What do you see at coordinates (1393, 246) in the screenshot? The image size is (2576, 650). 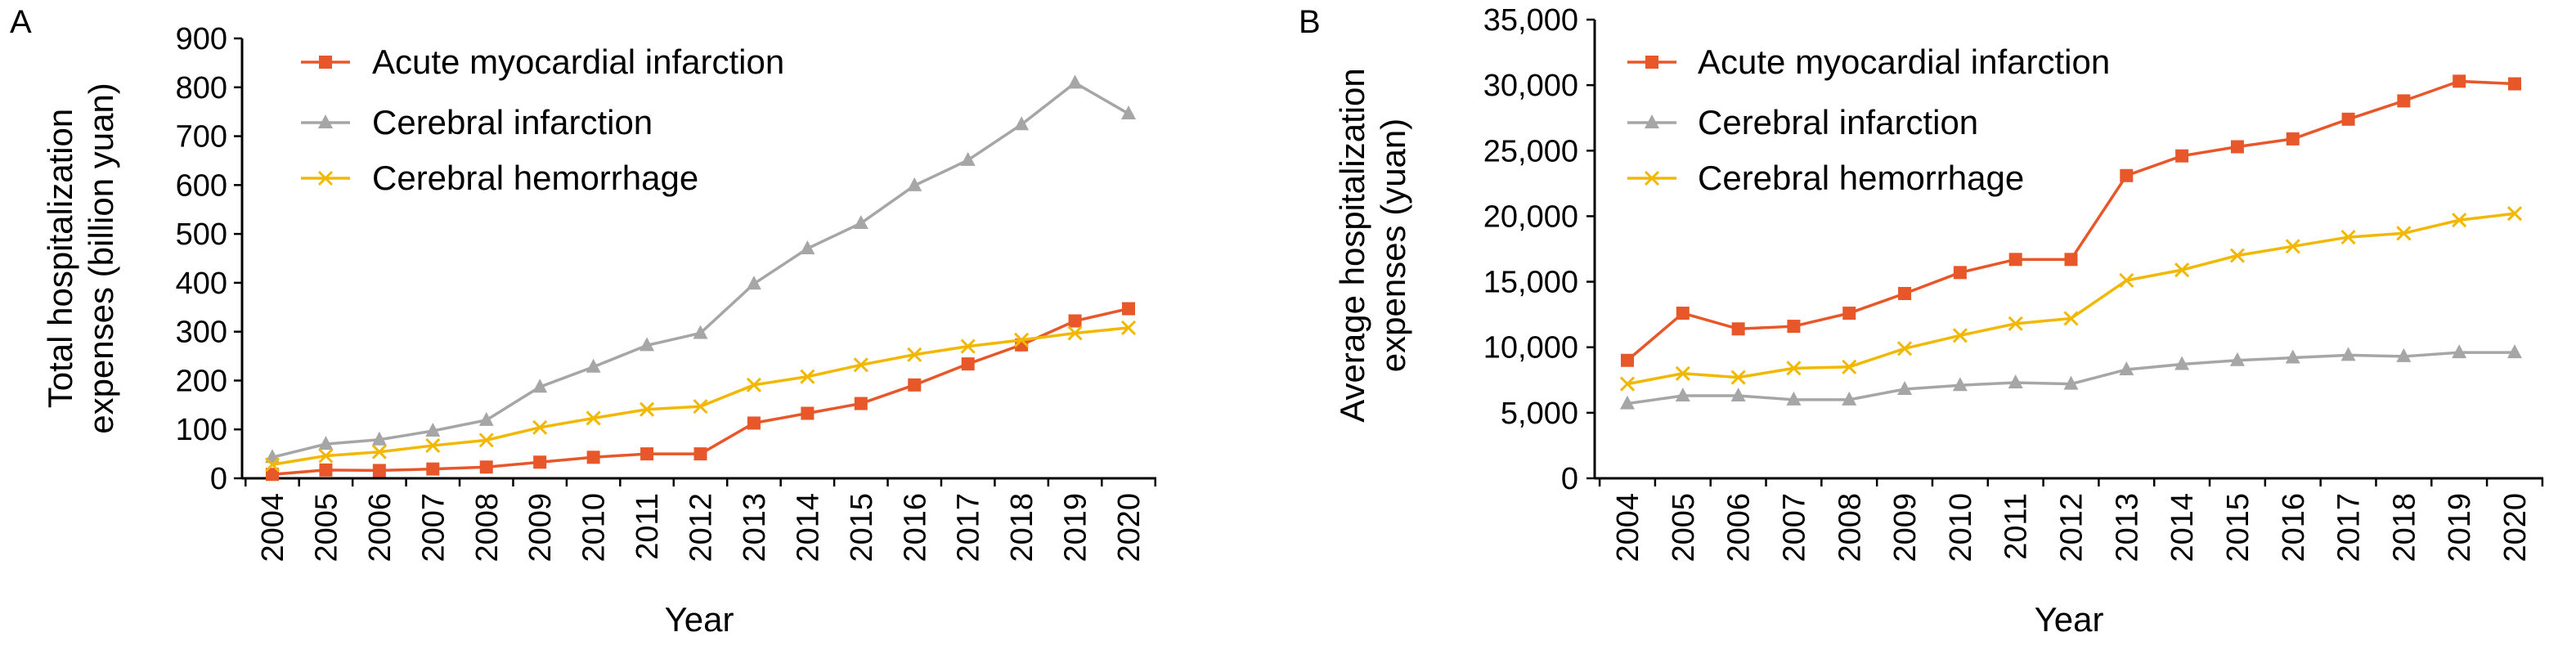 I see `y-axis-title: expenses (yuan)` at bounding box center [1393, 246].